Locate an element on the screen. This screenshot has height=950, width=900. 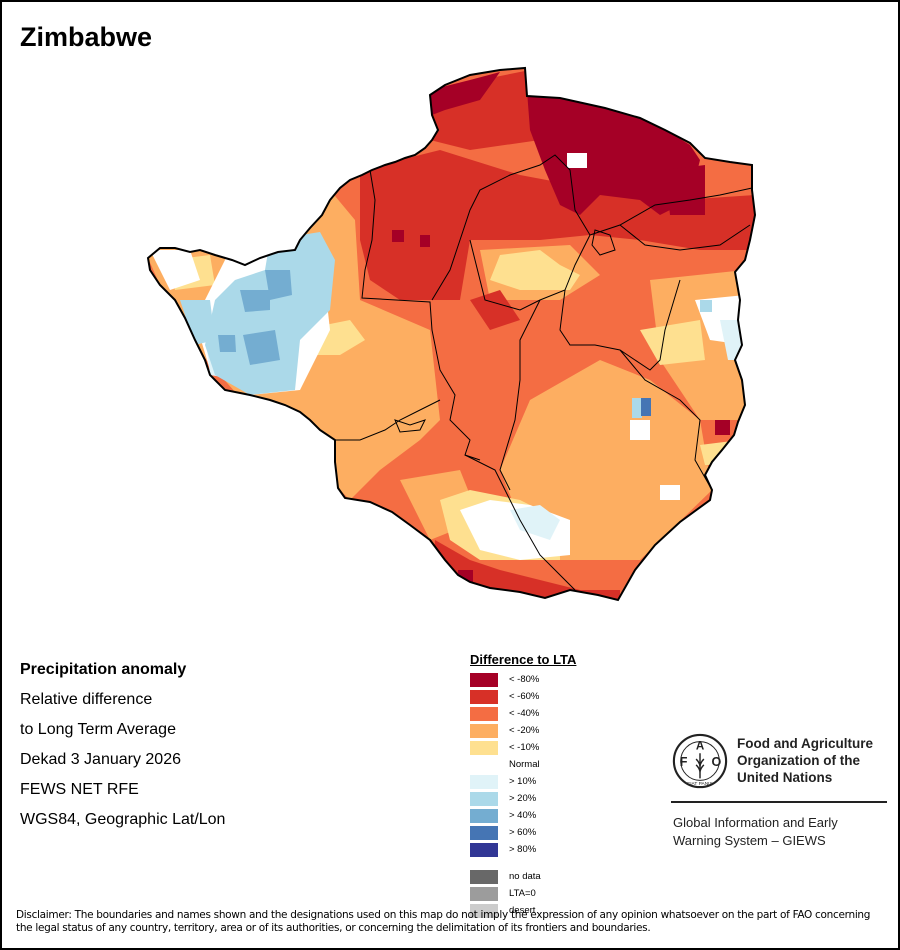
legend-item: < -10% is located at coordinates (523, 747).